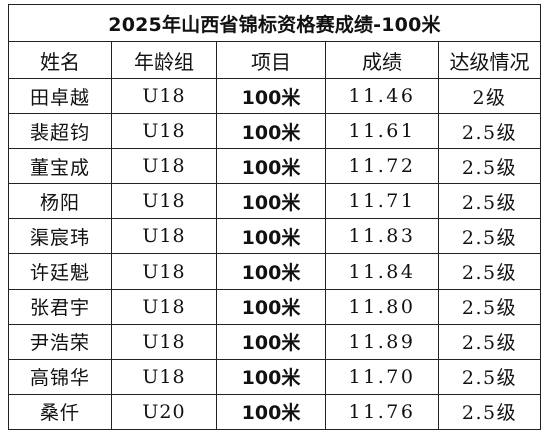 This screenshot has height=436, width=548. Describe the element at coordinates (382, 131) in the screenshot. I see `result-cell: 11.61` at that location.